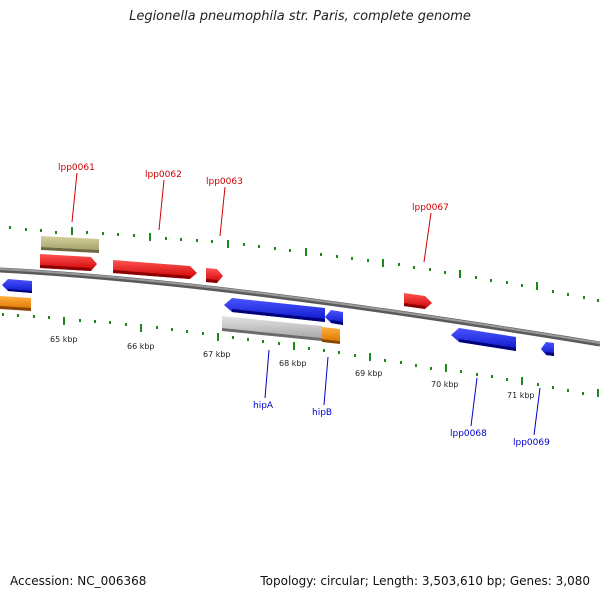 Image resolution: width=600 pixels, height=600 pixels. What do you see at coordinates (331, 335) in the screenshot?
I see `gene-orange-mid` at bounding box center [331, 335].